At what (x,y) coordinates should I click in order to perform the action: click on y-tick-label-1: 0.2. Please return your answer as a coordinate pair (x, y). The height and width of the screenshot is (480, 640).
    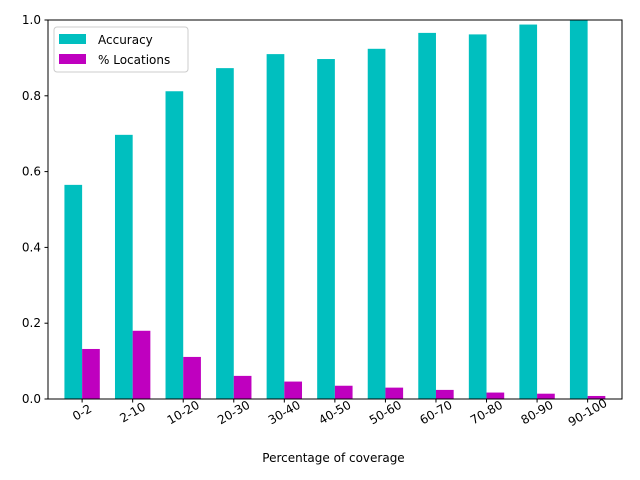
    Looking at the image, I should click on (31, 323).